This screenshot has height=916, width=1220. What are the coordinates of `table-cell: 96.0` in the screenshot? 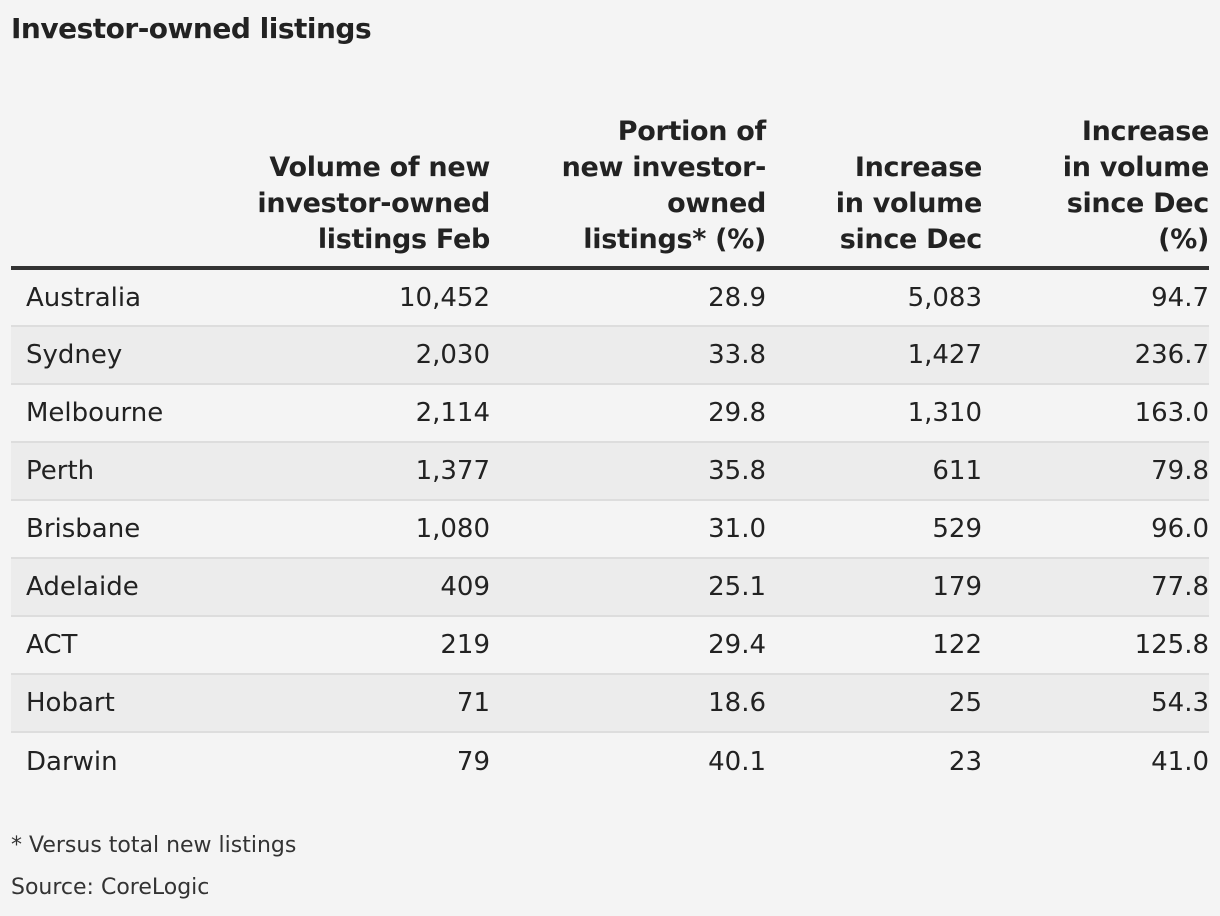 It's located at (1095, 529).